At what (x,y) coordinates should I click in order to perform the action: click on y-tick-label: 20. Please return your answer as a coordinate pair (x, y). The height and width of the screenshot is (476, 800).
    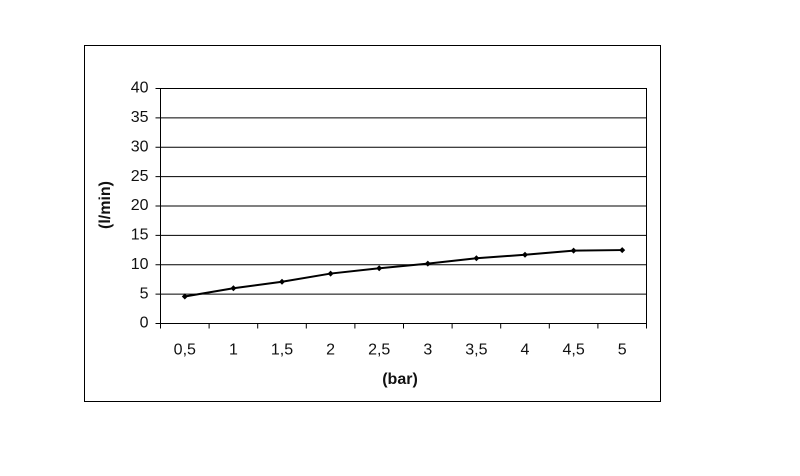
    Looking at the image, I should click on (140, 205).